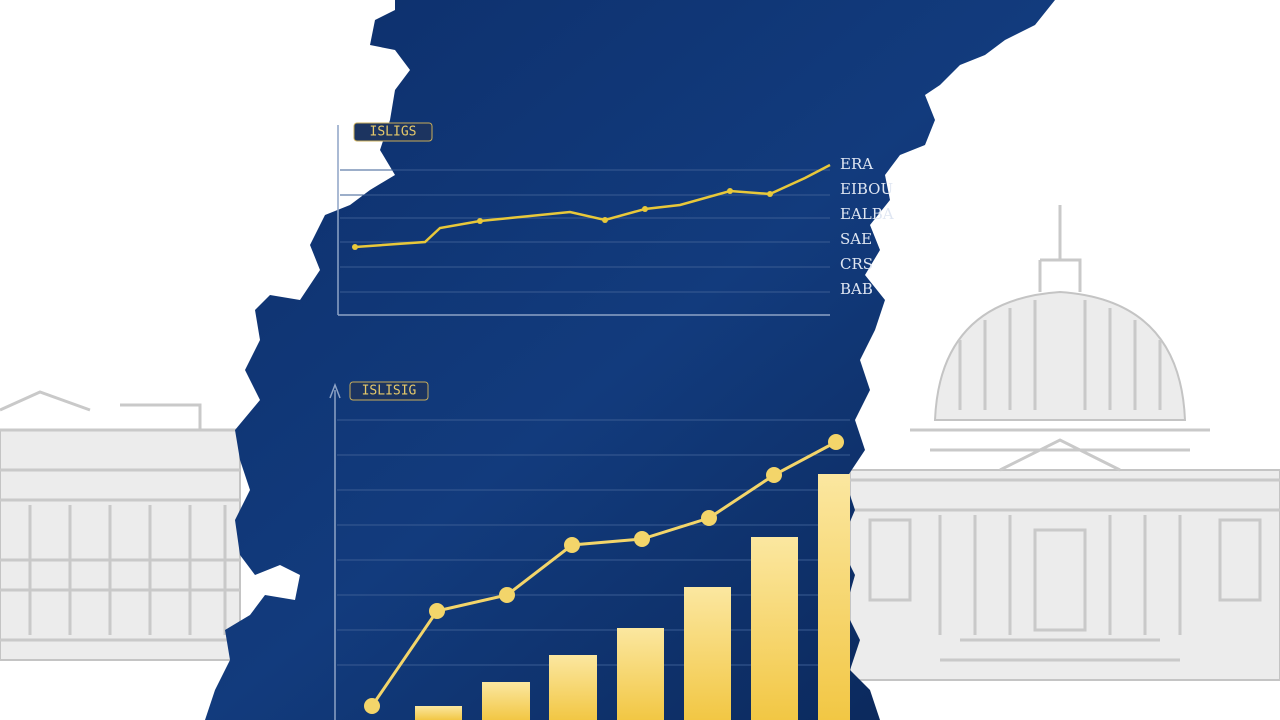  Describe the element at coordinates (856, 164) in the screenshot. I see `side-label: ERA` at that location.